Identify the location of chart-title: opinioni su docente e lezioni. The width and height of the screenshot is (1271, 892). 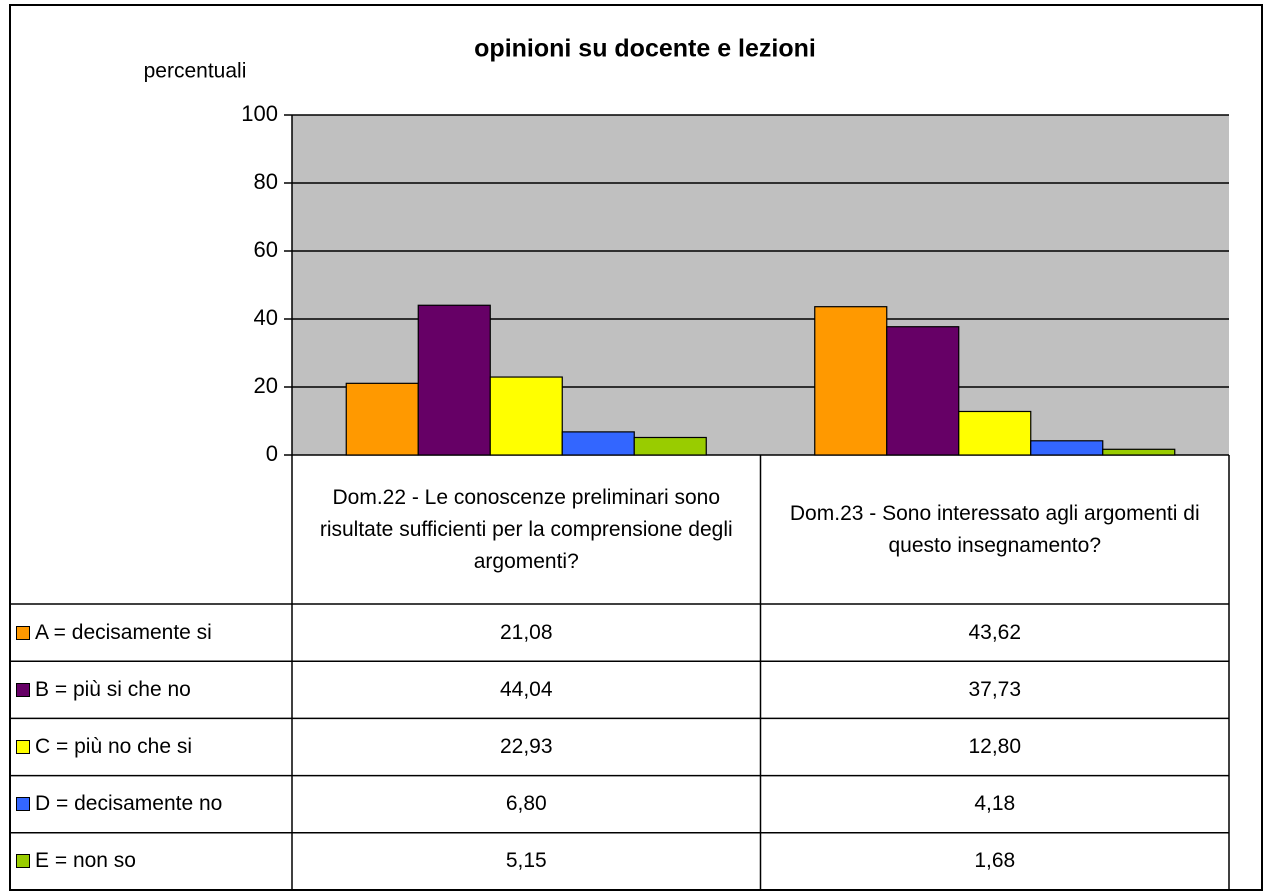
(645, 49).